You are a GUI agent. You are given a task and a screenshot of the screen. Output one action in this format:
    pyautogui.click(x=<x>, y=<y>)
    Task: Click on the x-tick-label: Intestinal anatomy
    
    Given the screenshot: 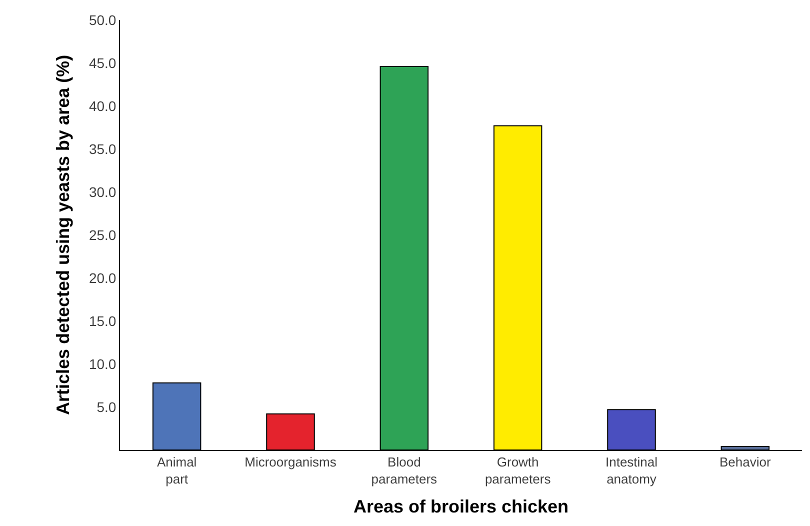 What is the action you would take?
    pyautogui.click(x=631, y=470)
    